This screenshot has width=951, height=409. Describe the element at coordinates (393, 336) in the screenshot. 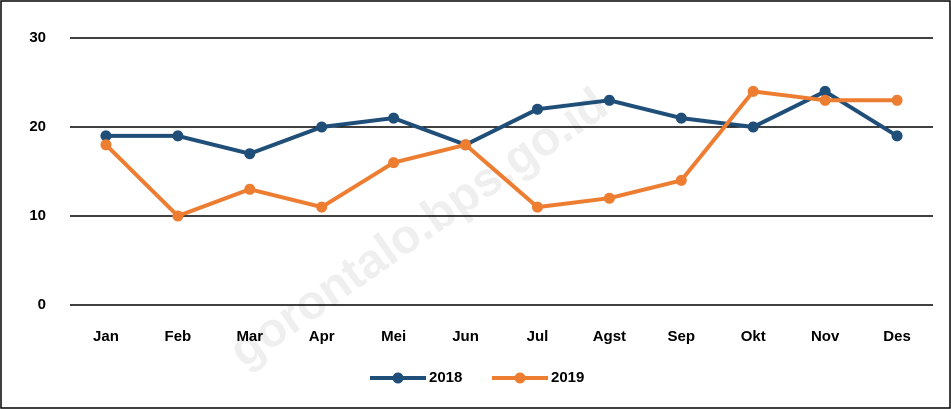

I see `x-tick-label: Mei` at that location.